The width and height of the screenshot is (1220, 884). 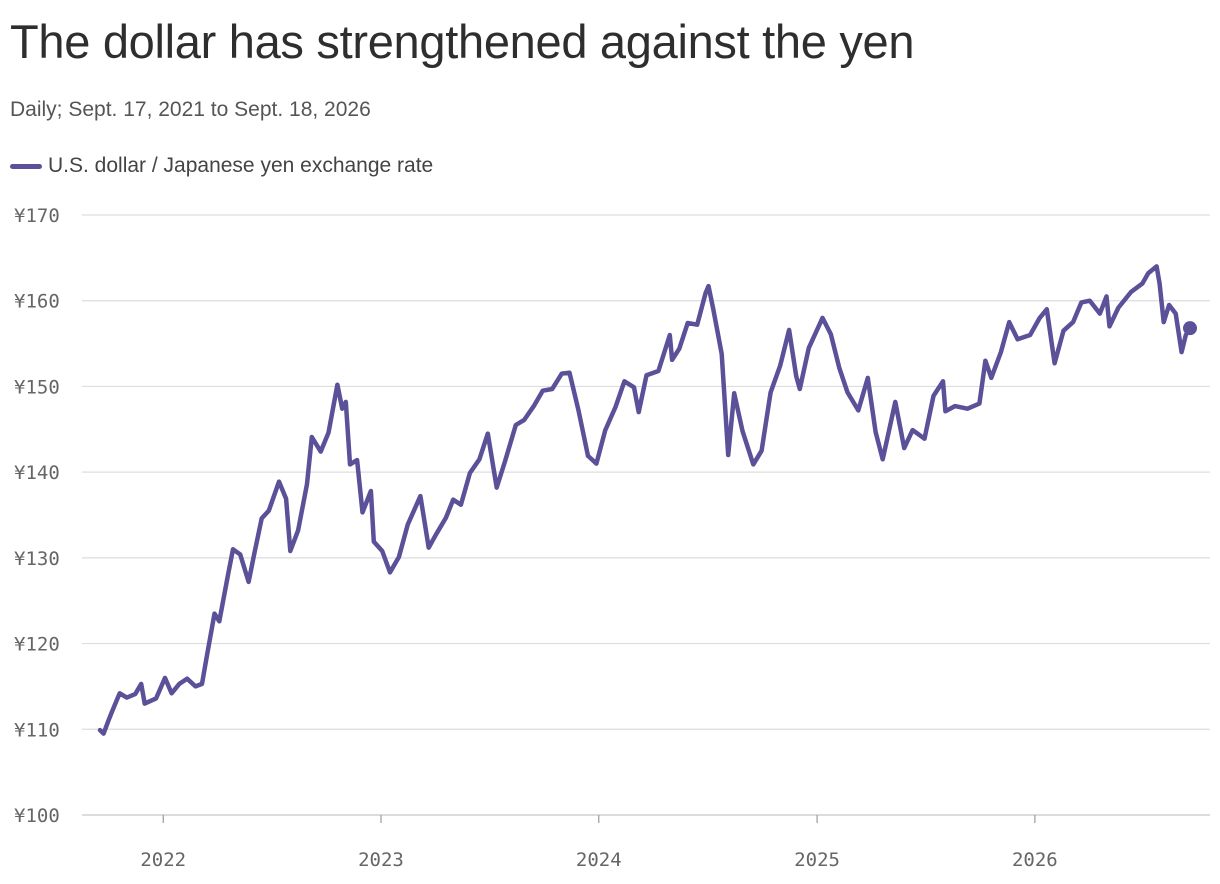 I want to click on y-tick-label: ¥110, so click(x=37, y=730).